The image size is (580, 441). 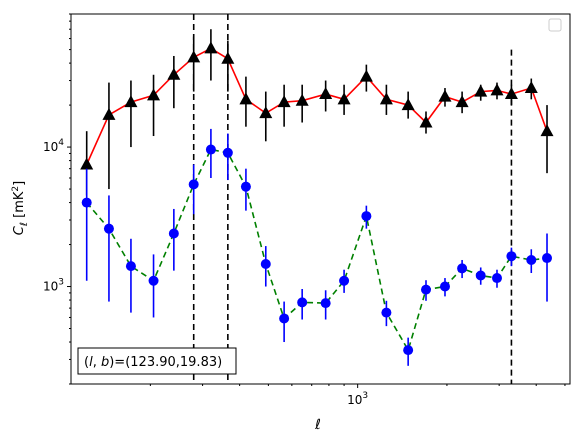 What do you see at coordinates (317, 425) in the screenshot?
I see `x-axis-label: ℓ` at bounding box center [317, 425].